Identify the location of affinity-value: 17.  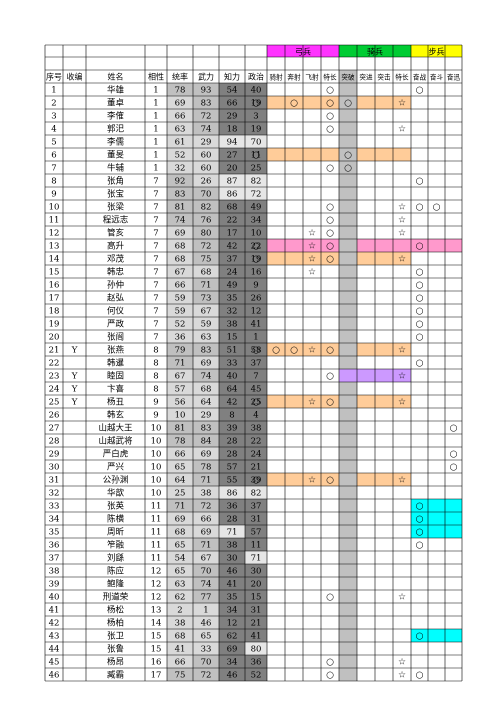
(156, 676).